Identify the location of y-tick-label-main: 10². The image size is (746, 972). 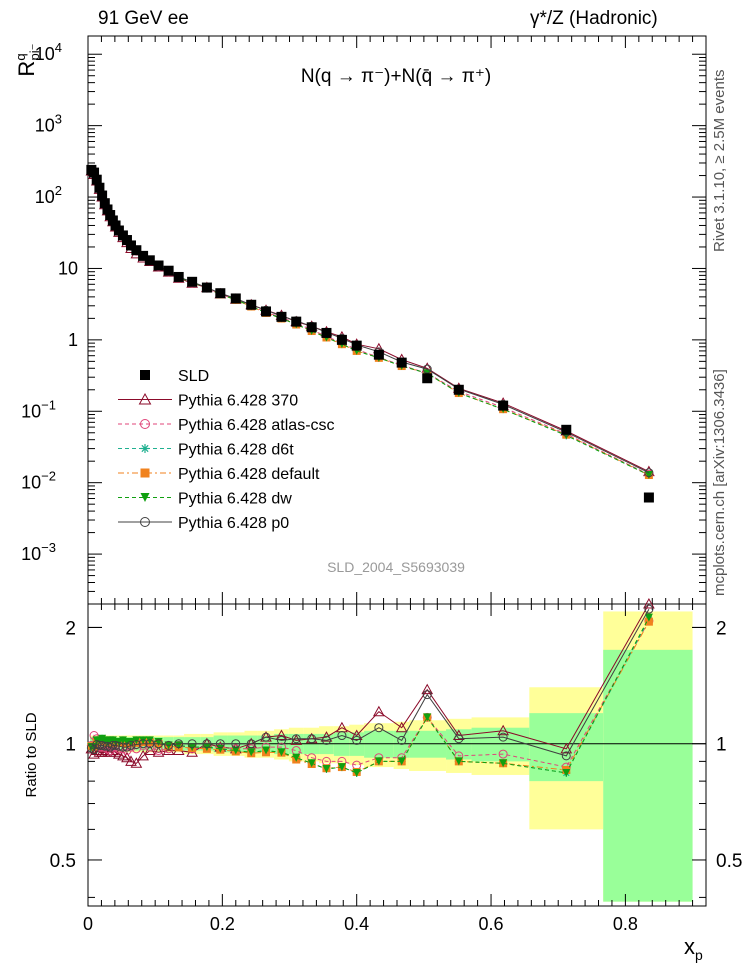
(48, 195).